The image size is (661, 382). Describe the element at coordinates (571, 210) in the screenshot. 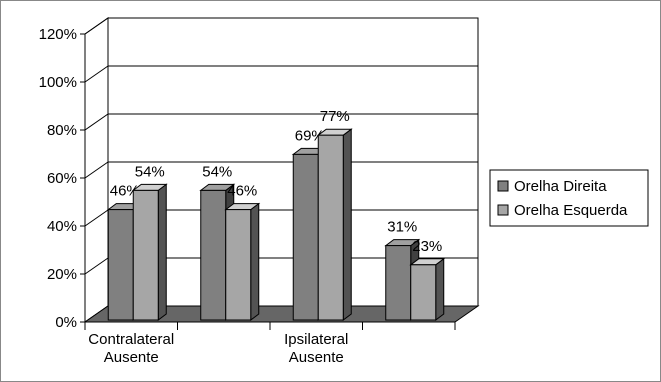

I see `legend-label: Orelha Esquerda` at that location.